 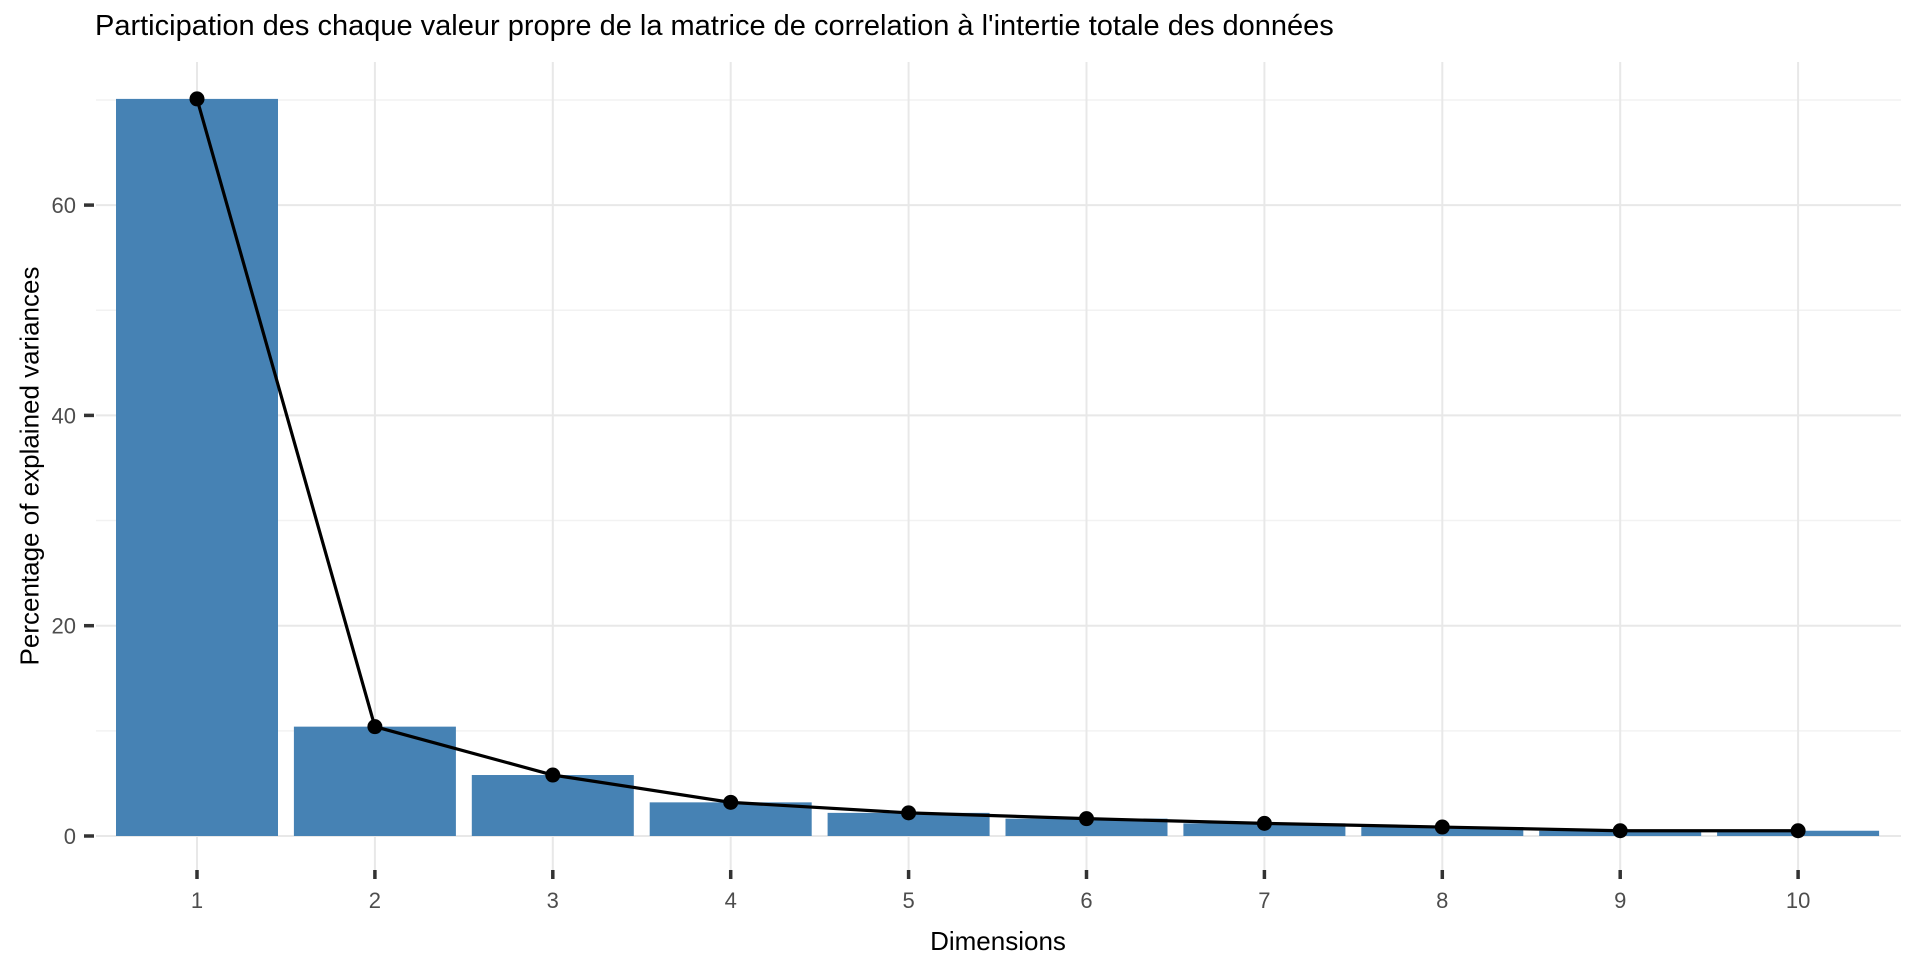 What do you see at coordinates (70, 836) in the screenshot?
I see `y-tick-label: 0` at bounding box center [70, 836].